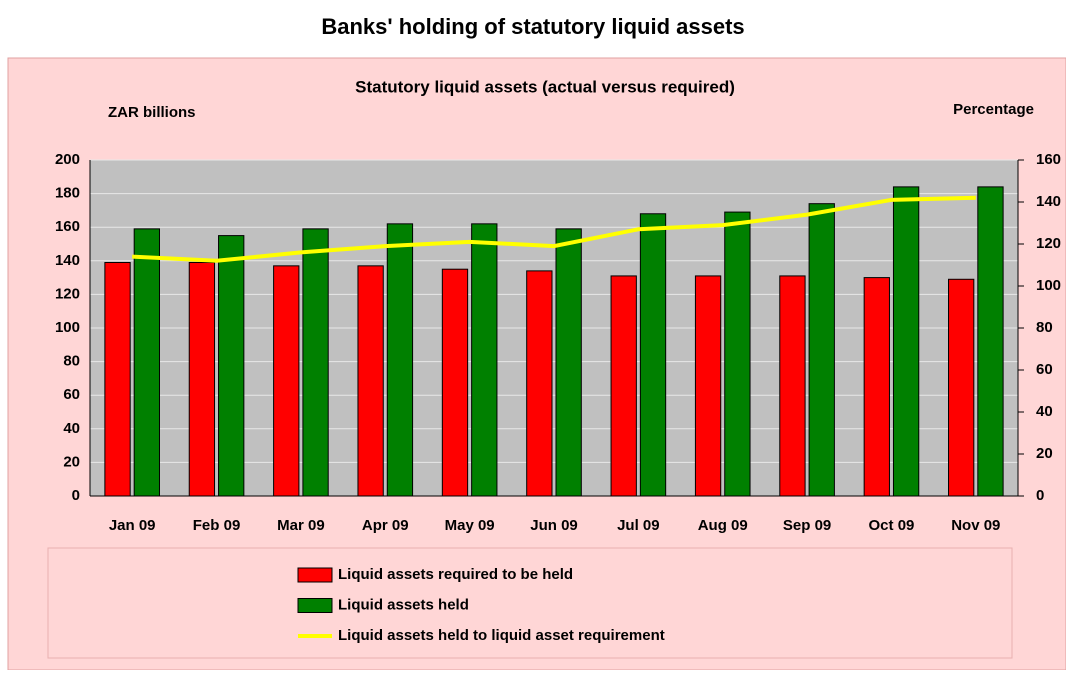  What do you see at coordinates (301, 525) in the screenshot?
I see `x-tick-label: Mar 09` at bounding box center [301, 525].